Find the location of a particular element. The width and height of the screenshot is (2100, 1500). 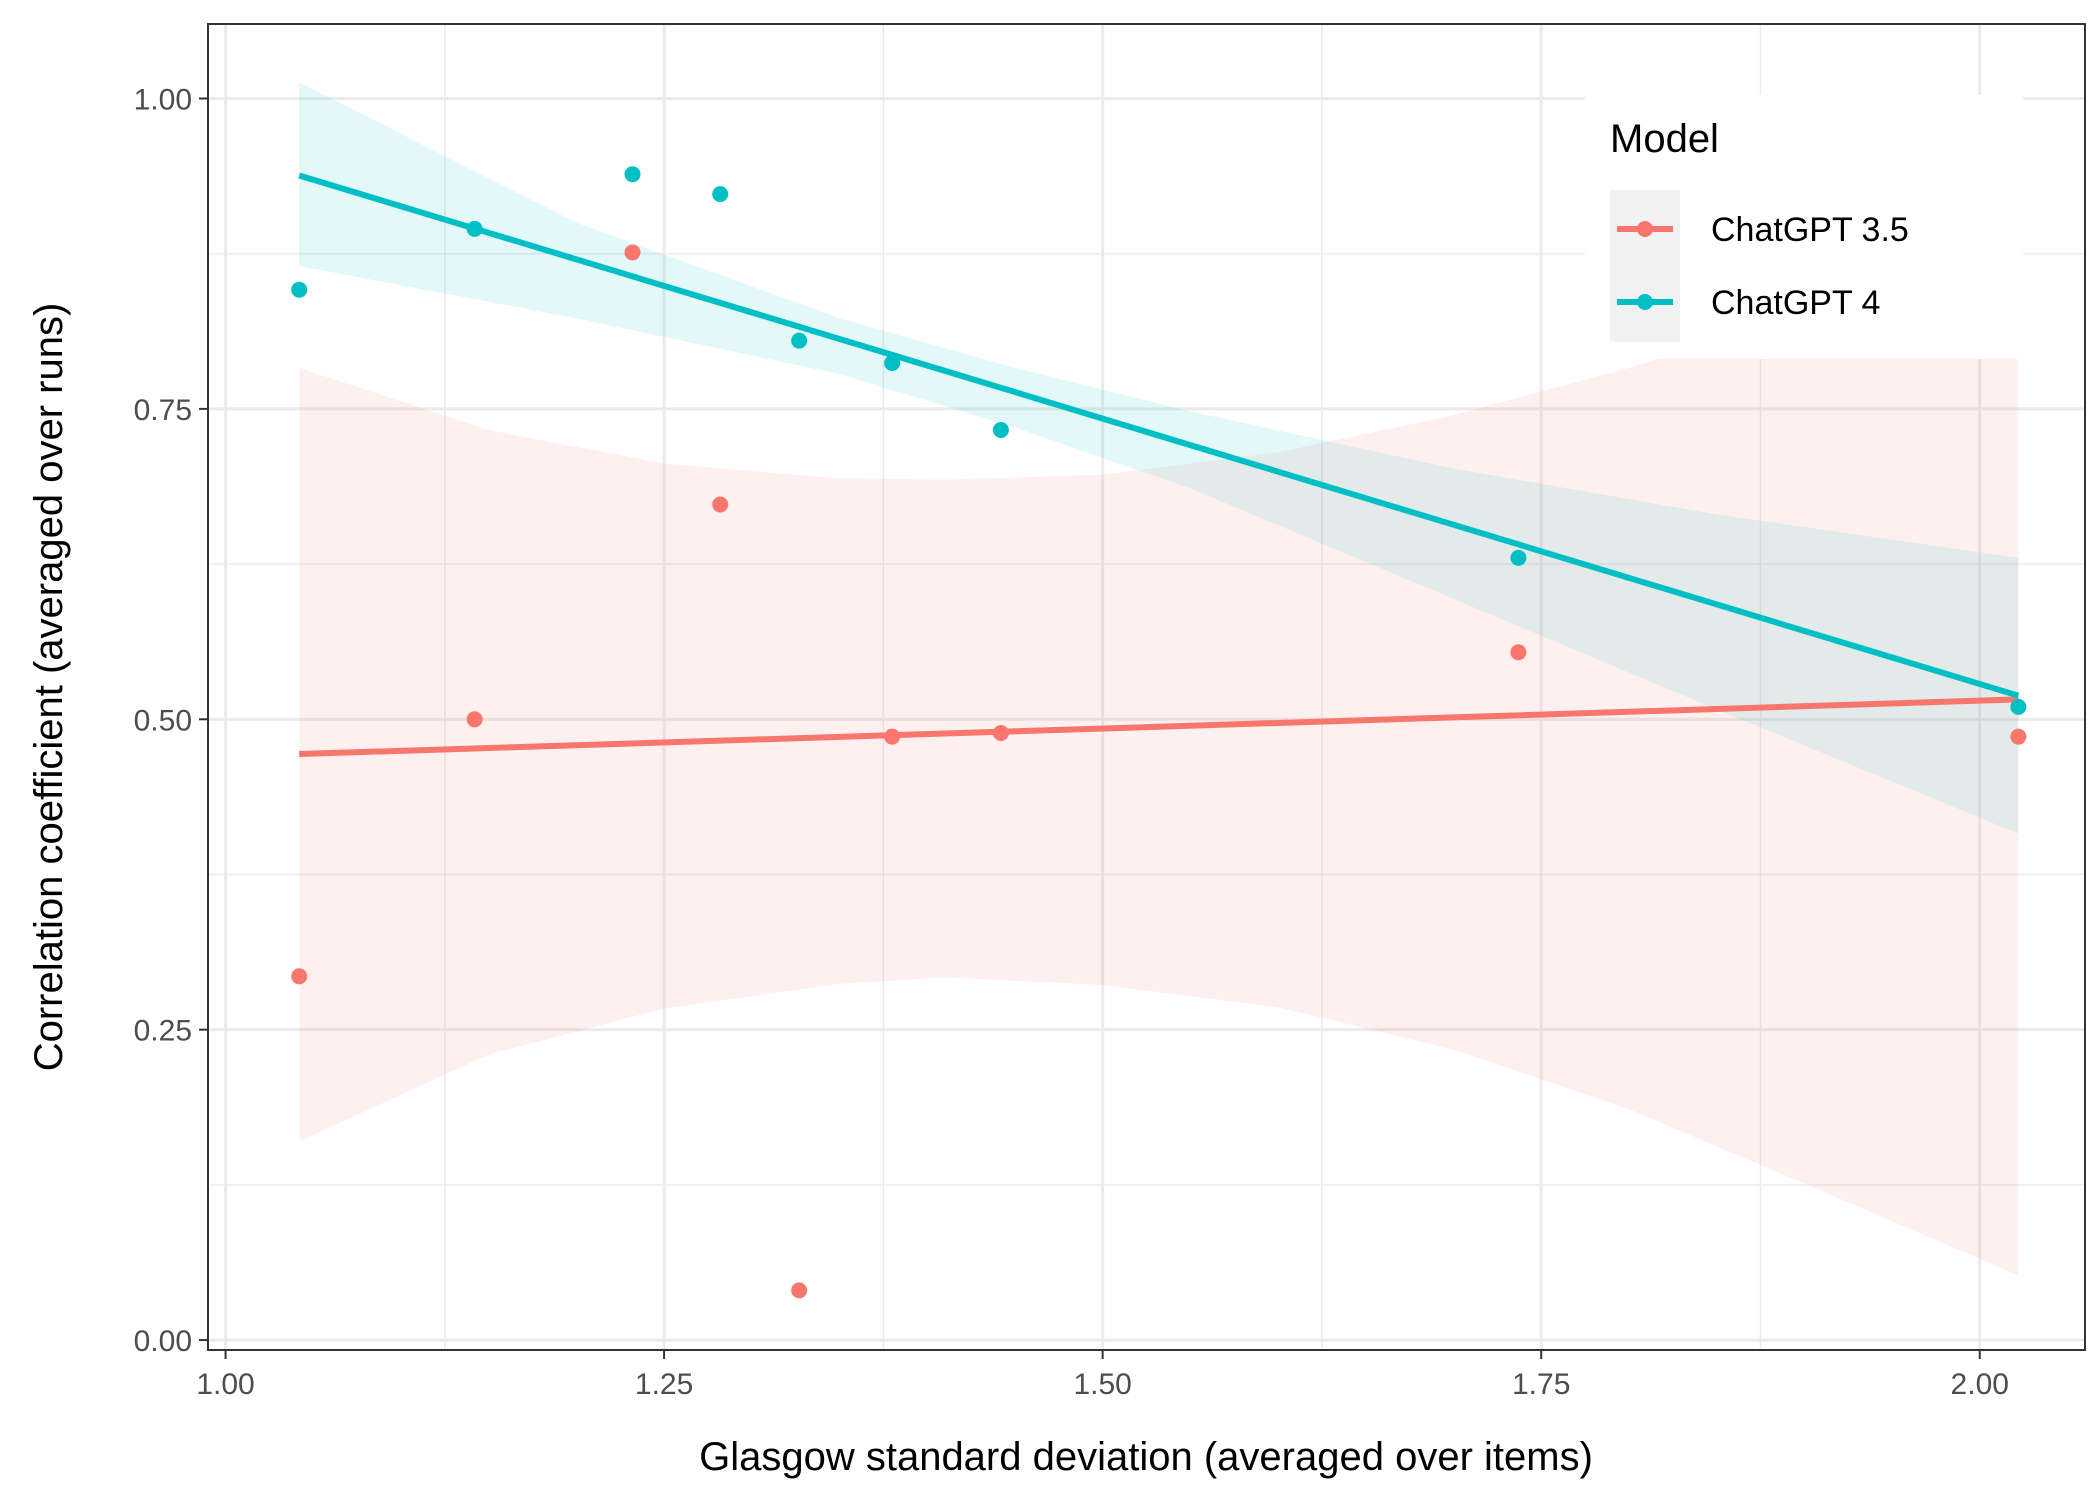

x-tick-label: 1.00 is located at coordinates (225, 1384).